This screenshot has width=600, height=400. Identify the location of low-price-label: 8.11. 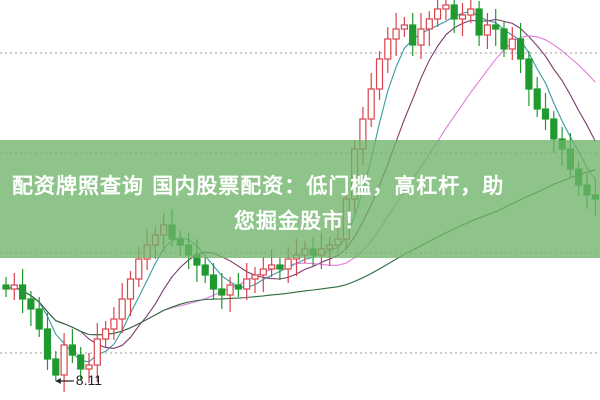
(89, 380).